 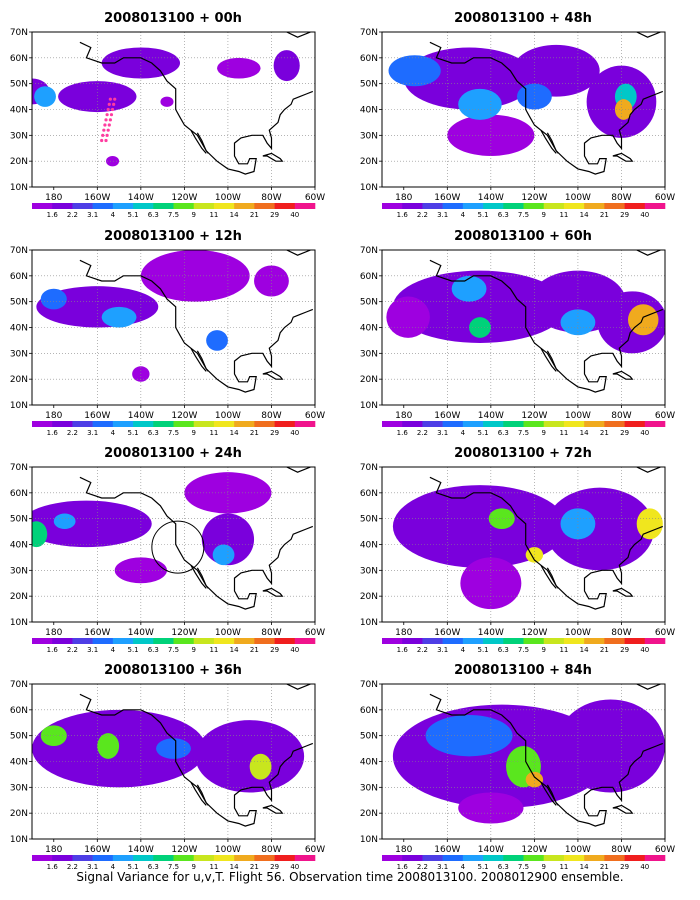 What do you see at coordinates (523, 236) in the screenshot?
I see `panel-title: 2008013100 + 60h` at bounding box center [523, 236].